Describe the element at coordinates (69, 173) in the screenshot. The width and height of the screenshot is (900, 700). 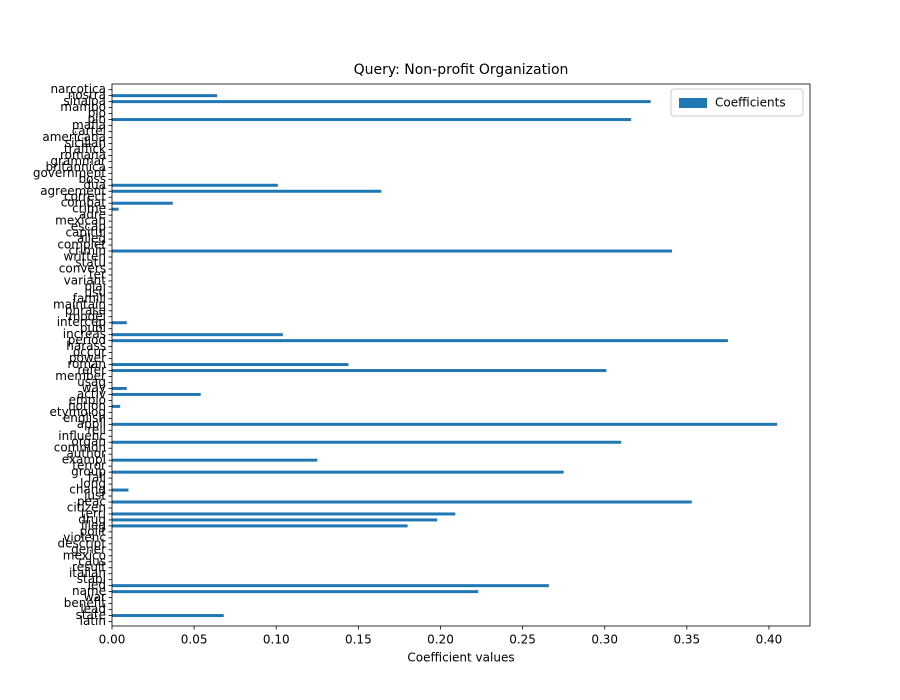
I see `y-tick-label: government` at that location.